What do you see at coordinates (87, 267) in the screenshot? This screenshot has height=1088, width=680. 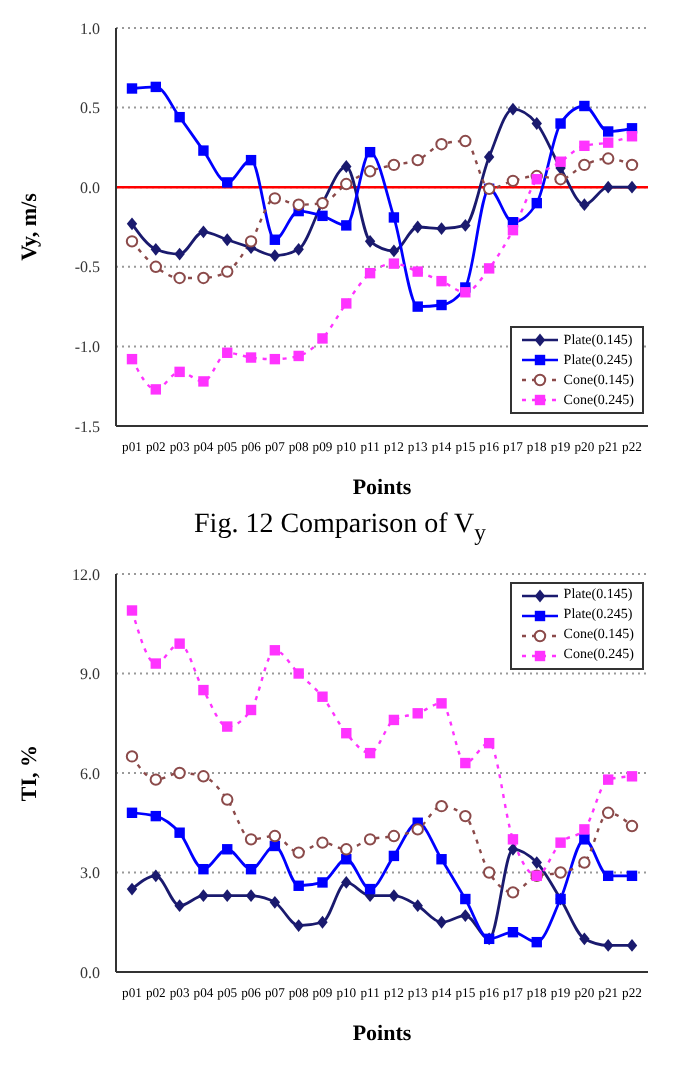 I see `y-tick-label: -0.5` at bounding box center [87, 267].